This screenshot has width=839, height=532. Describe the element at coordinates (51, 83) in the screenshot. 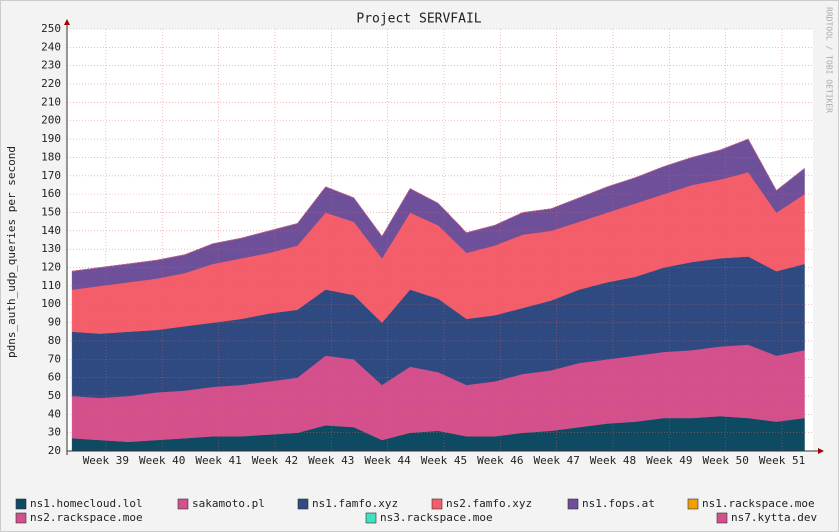

I see `y-tick-label: 220` at that location.